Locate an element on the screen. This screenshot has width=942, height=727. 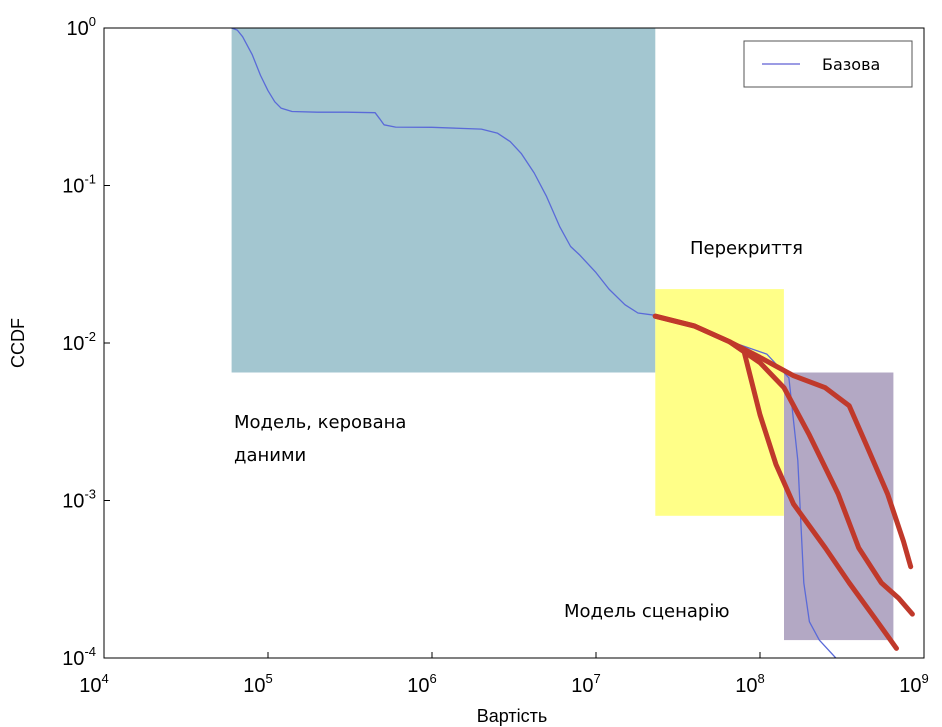
x-tick-label-2: 10⁶ is located at coordinates (421, 684).